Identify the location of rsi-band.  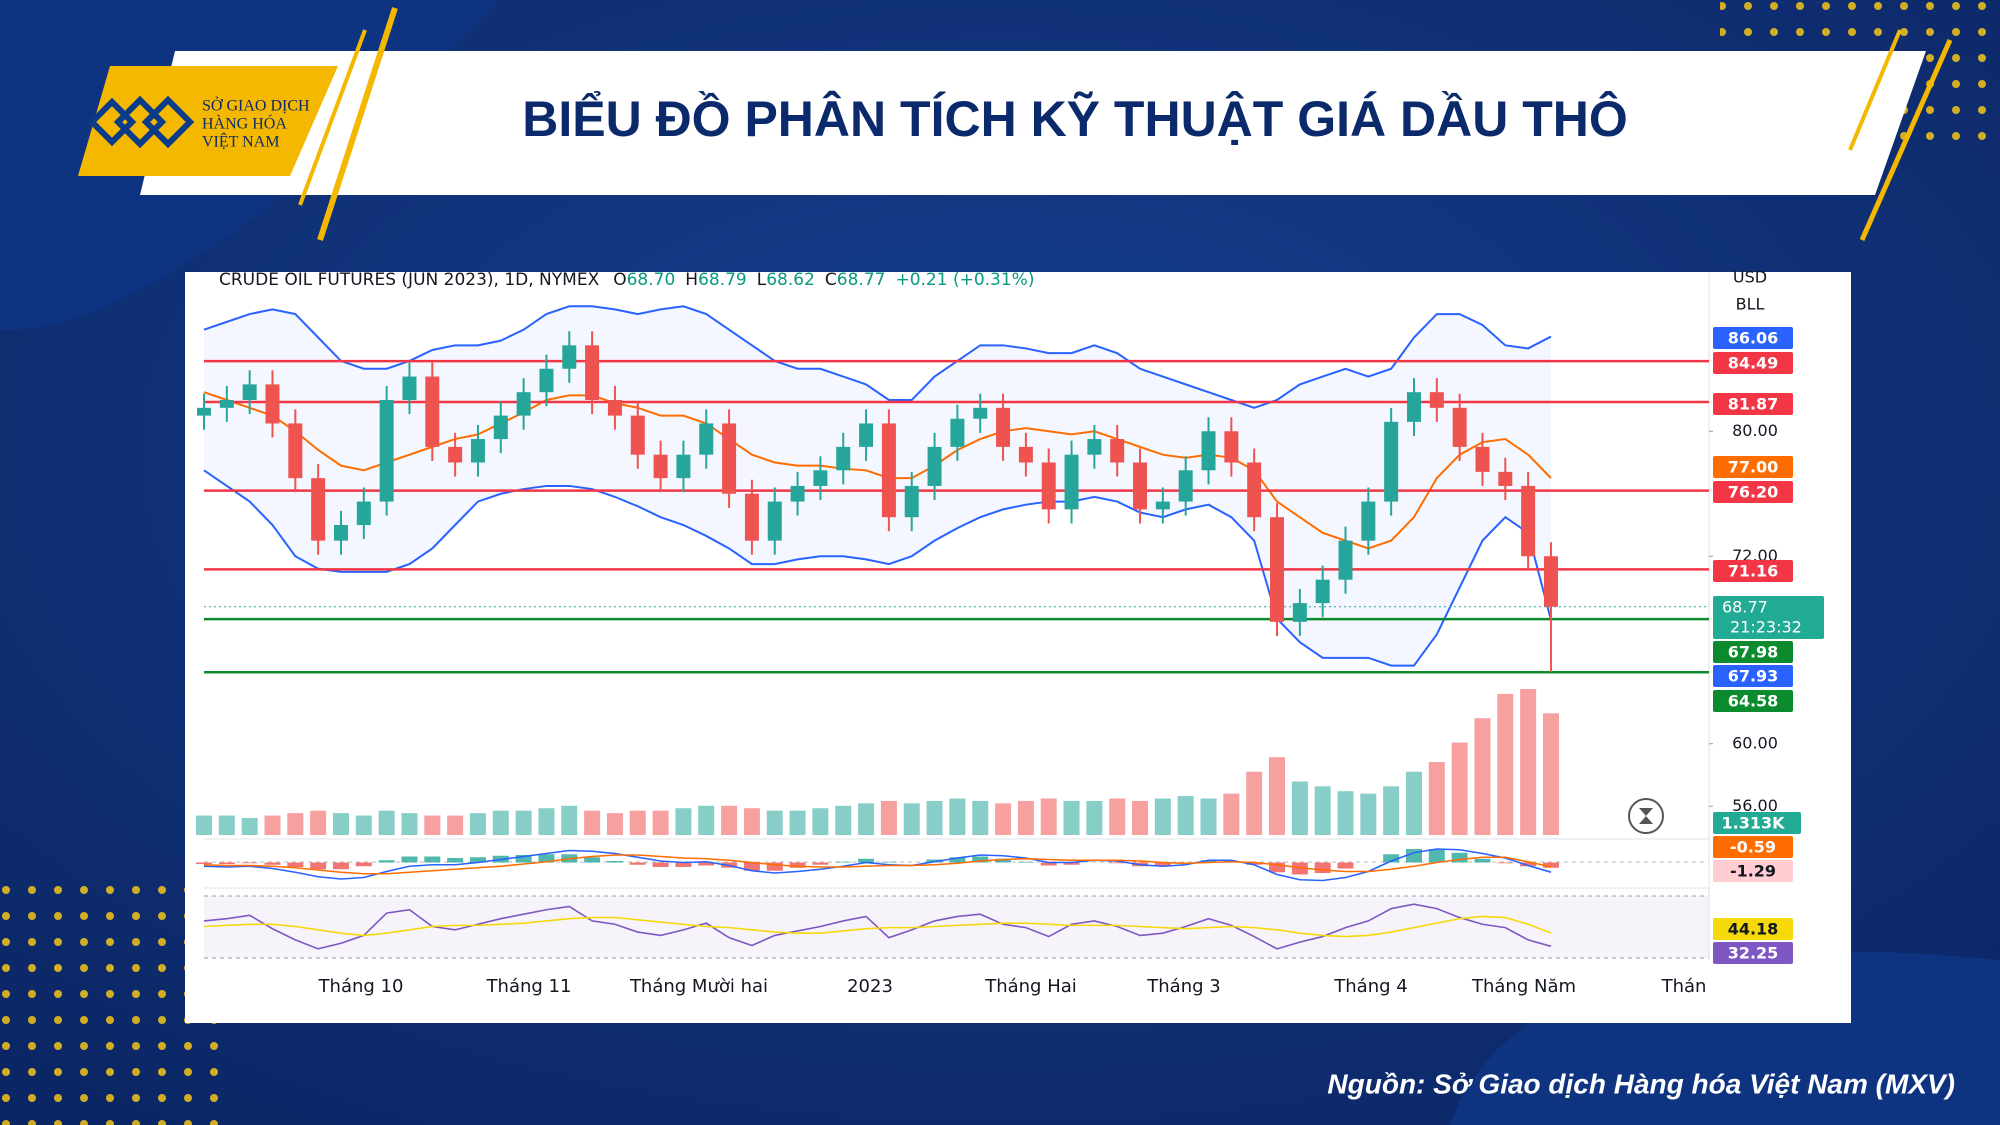
(956, 927).